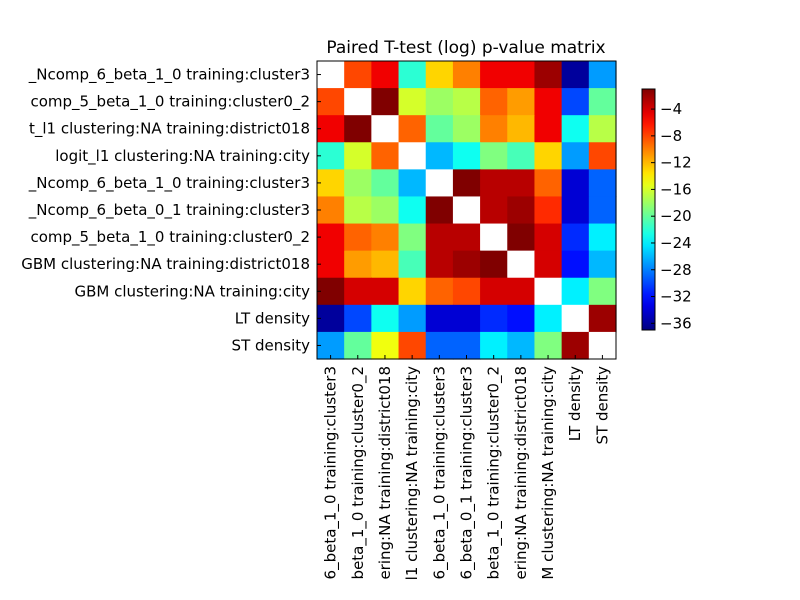 This screenshot has width=800, height=600. Describe the element at coordinates (169, 129) in the screenshot. I see `y-tick-label: t_l1 clustering:NA training:district018` at that location.